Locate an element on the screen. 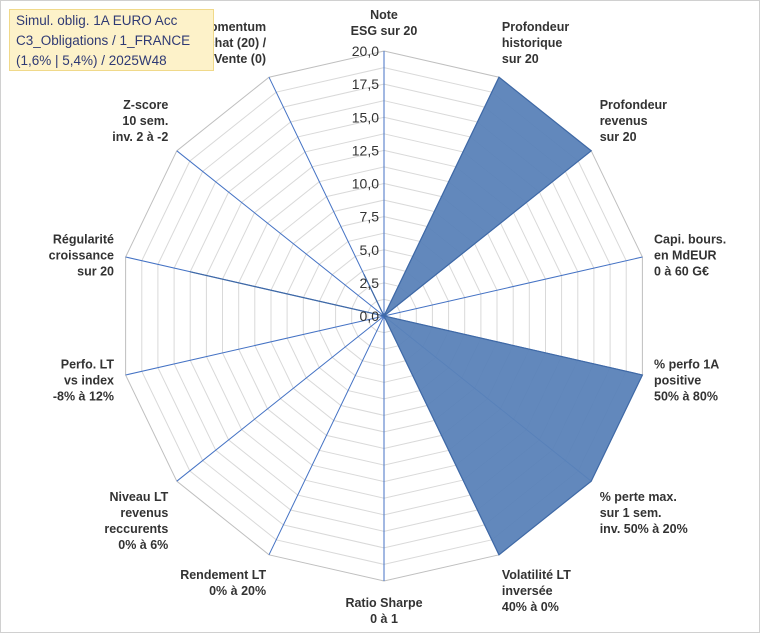  tick-label: 5,0 is located at coordinates (370, 250).